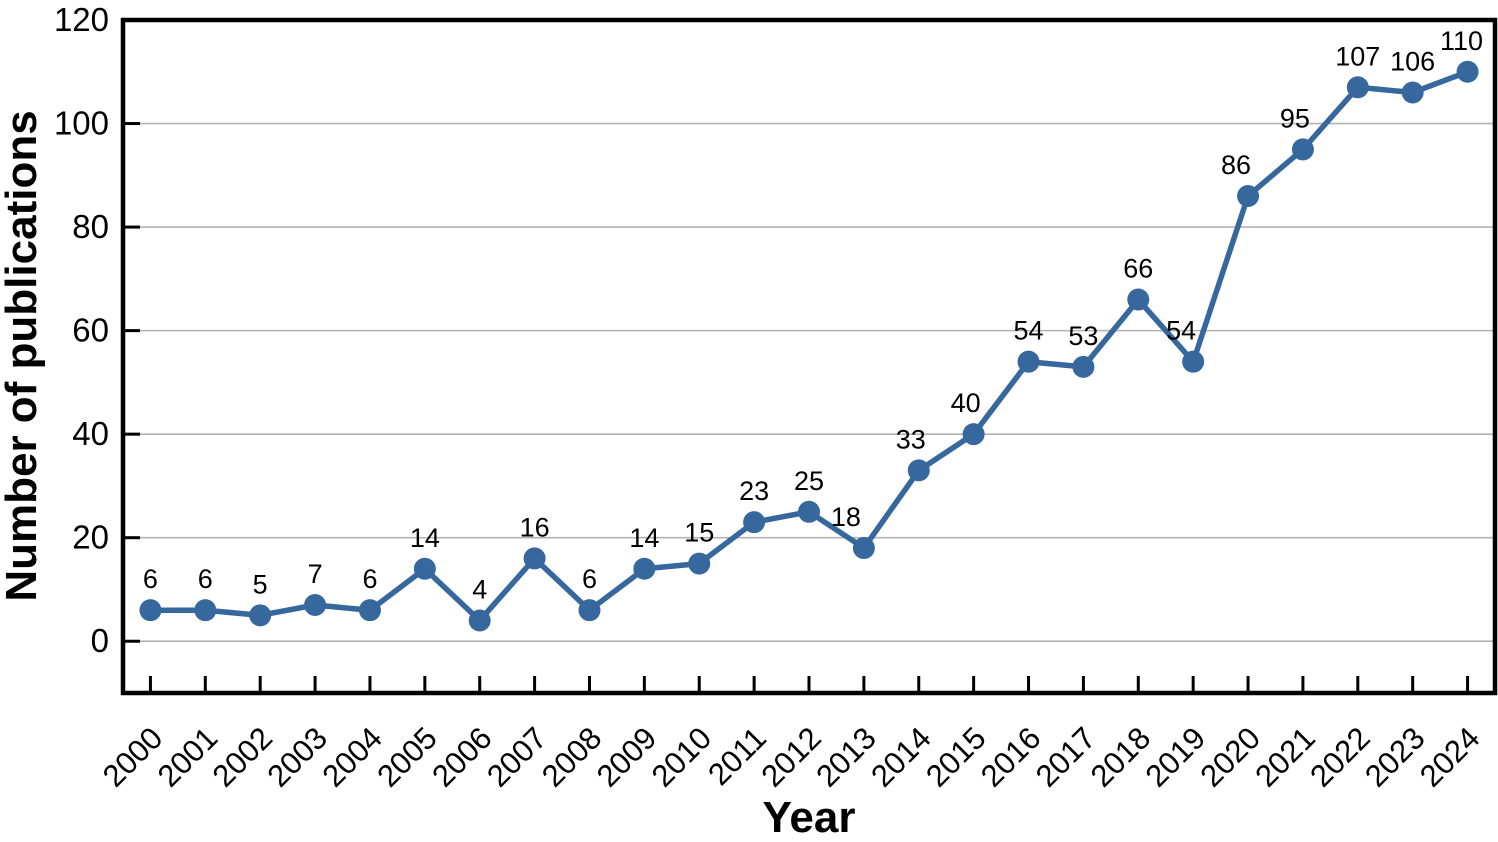  I want to click on x-tick-label: 2011, so click(737, 756).